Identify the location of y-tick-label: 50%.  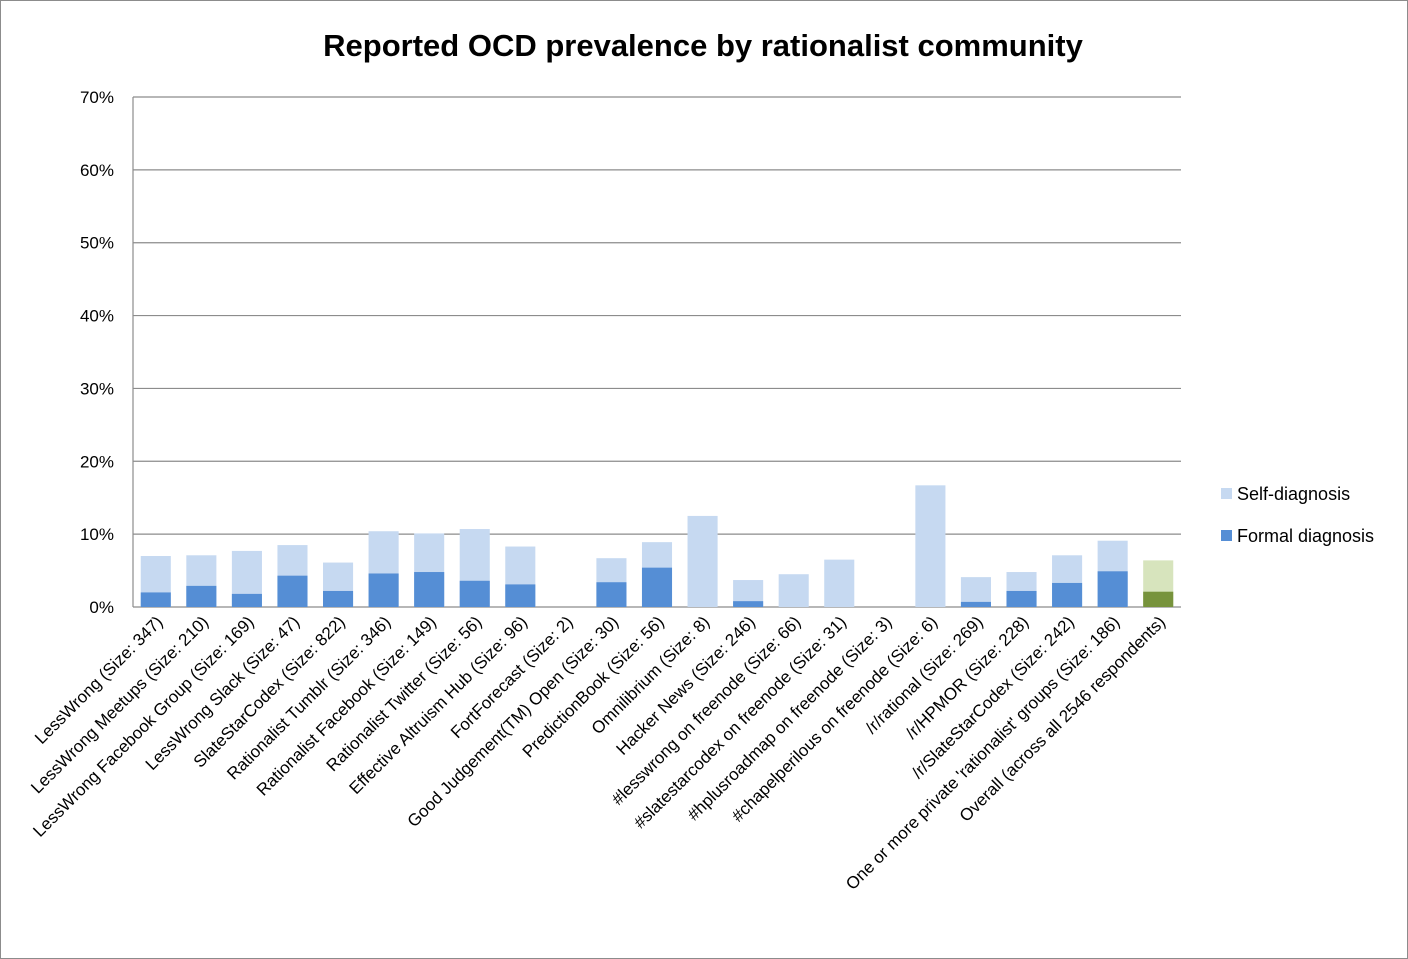
(97, 243).